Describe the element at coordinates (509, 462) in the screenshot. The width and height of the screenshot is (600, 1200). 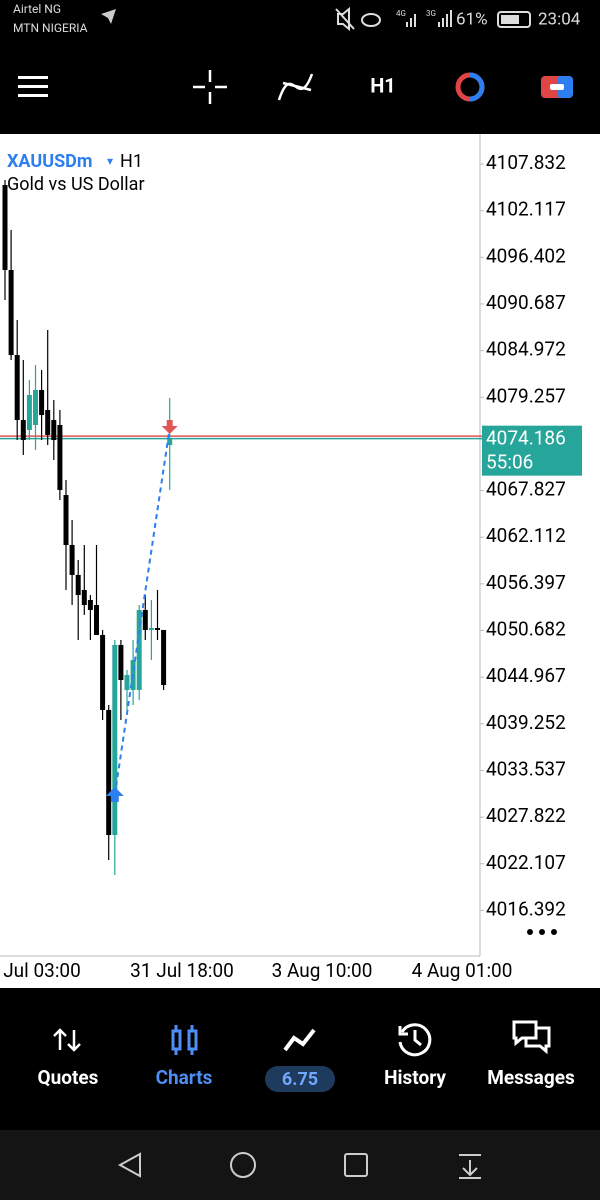
I see `bar-timer: 55:06` at that location.